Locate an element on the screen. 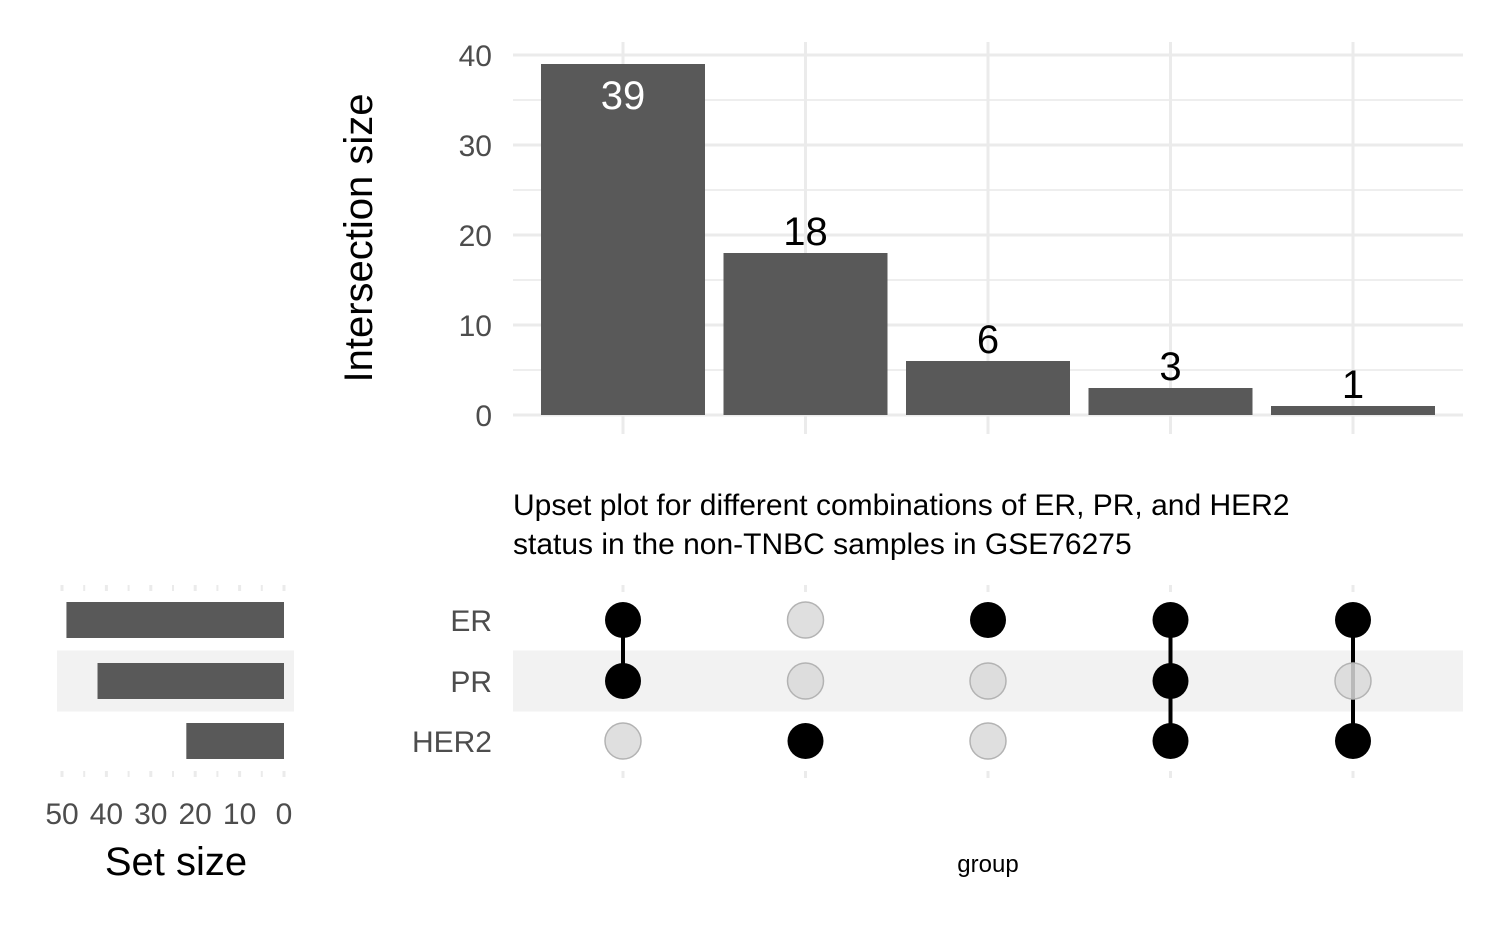 This screenshot has width=1509, height=932. intersection-size-axis-title: Intersection size is located at coordinates (359, 237).